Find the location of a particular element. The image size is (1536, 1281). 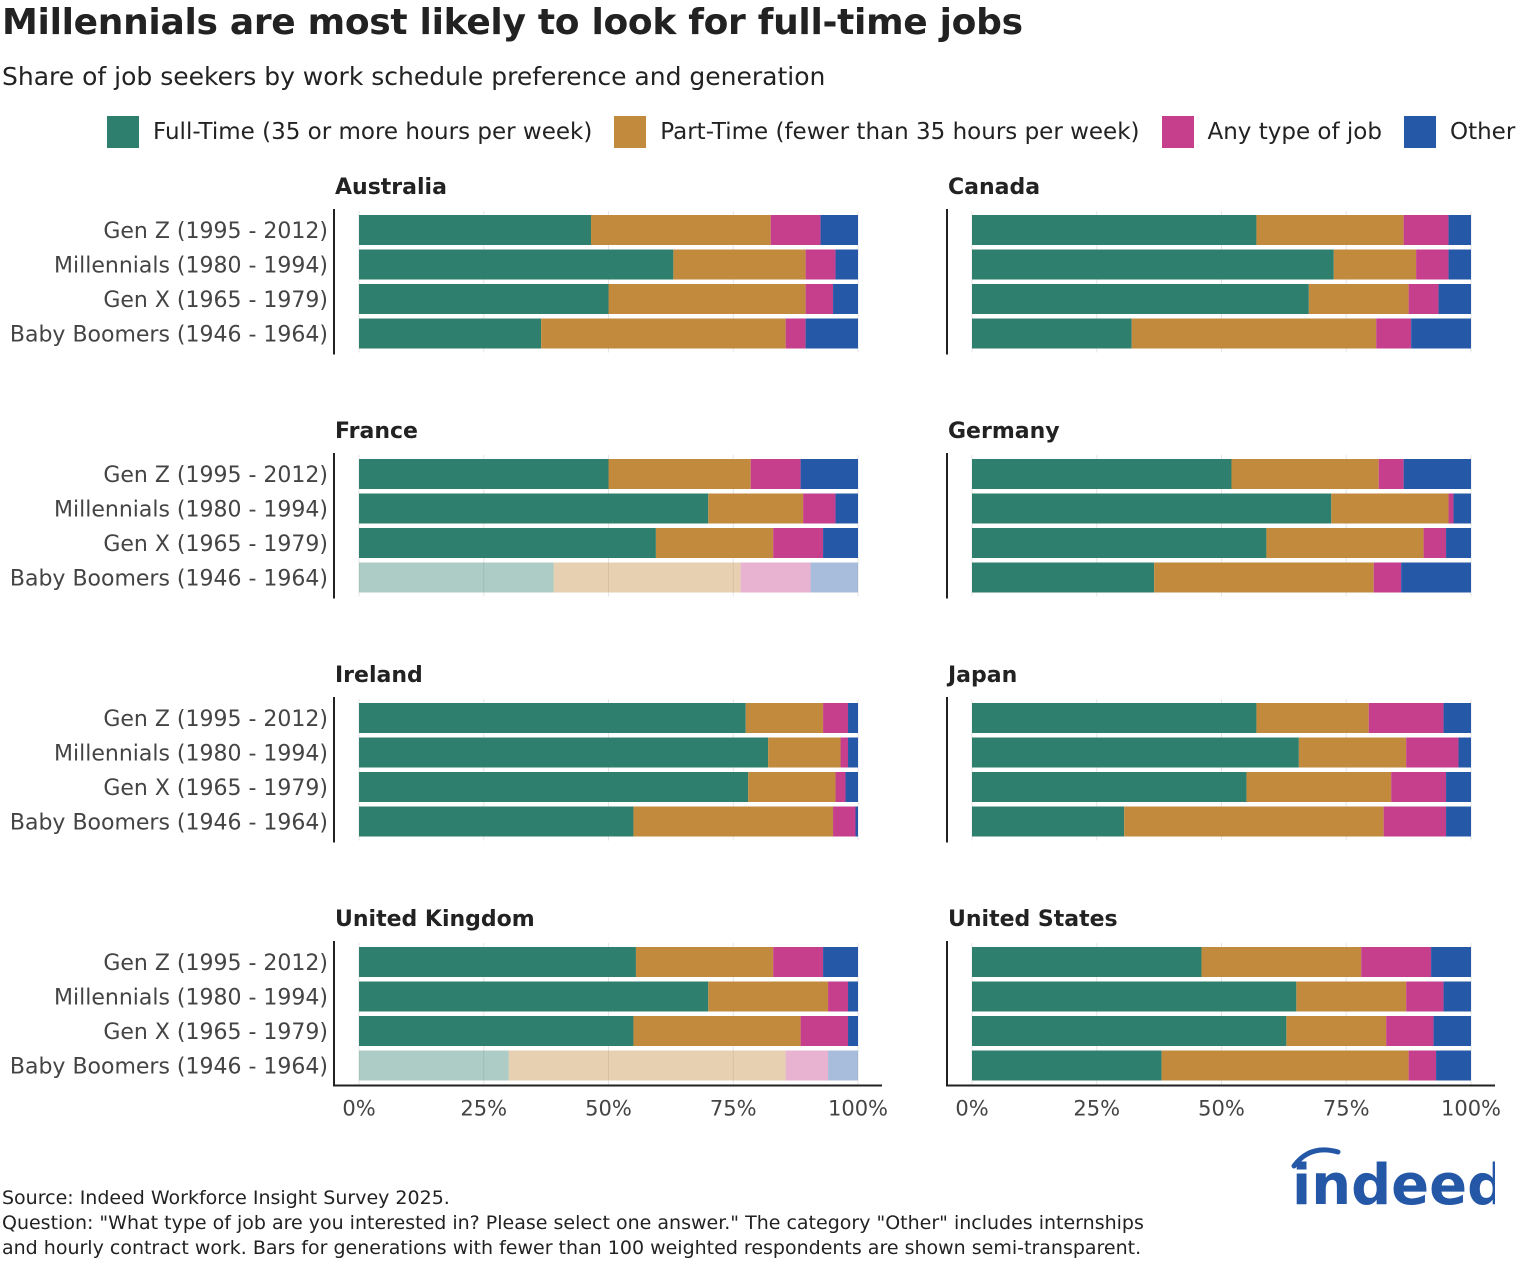

bar-united-states-0-other is located at coordinates (1451, 962).